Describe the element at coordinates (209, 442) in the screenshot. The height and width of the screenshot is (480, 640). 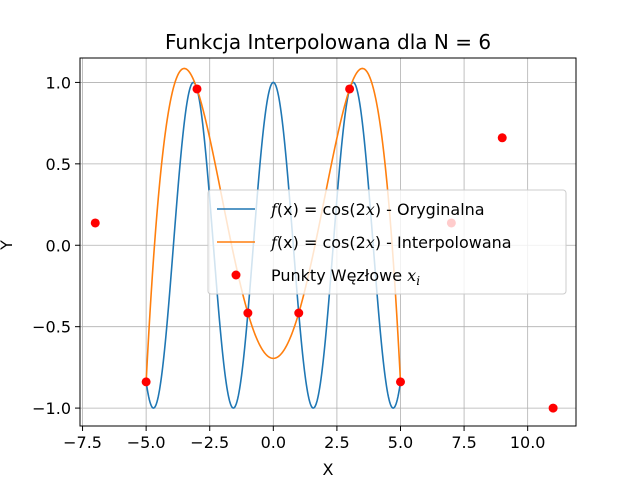
I see `x-tick-label: −2.5` at that location.